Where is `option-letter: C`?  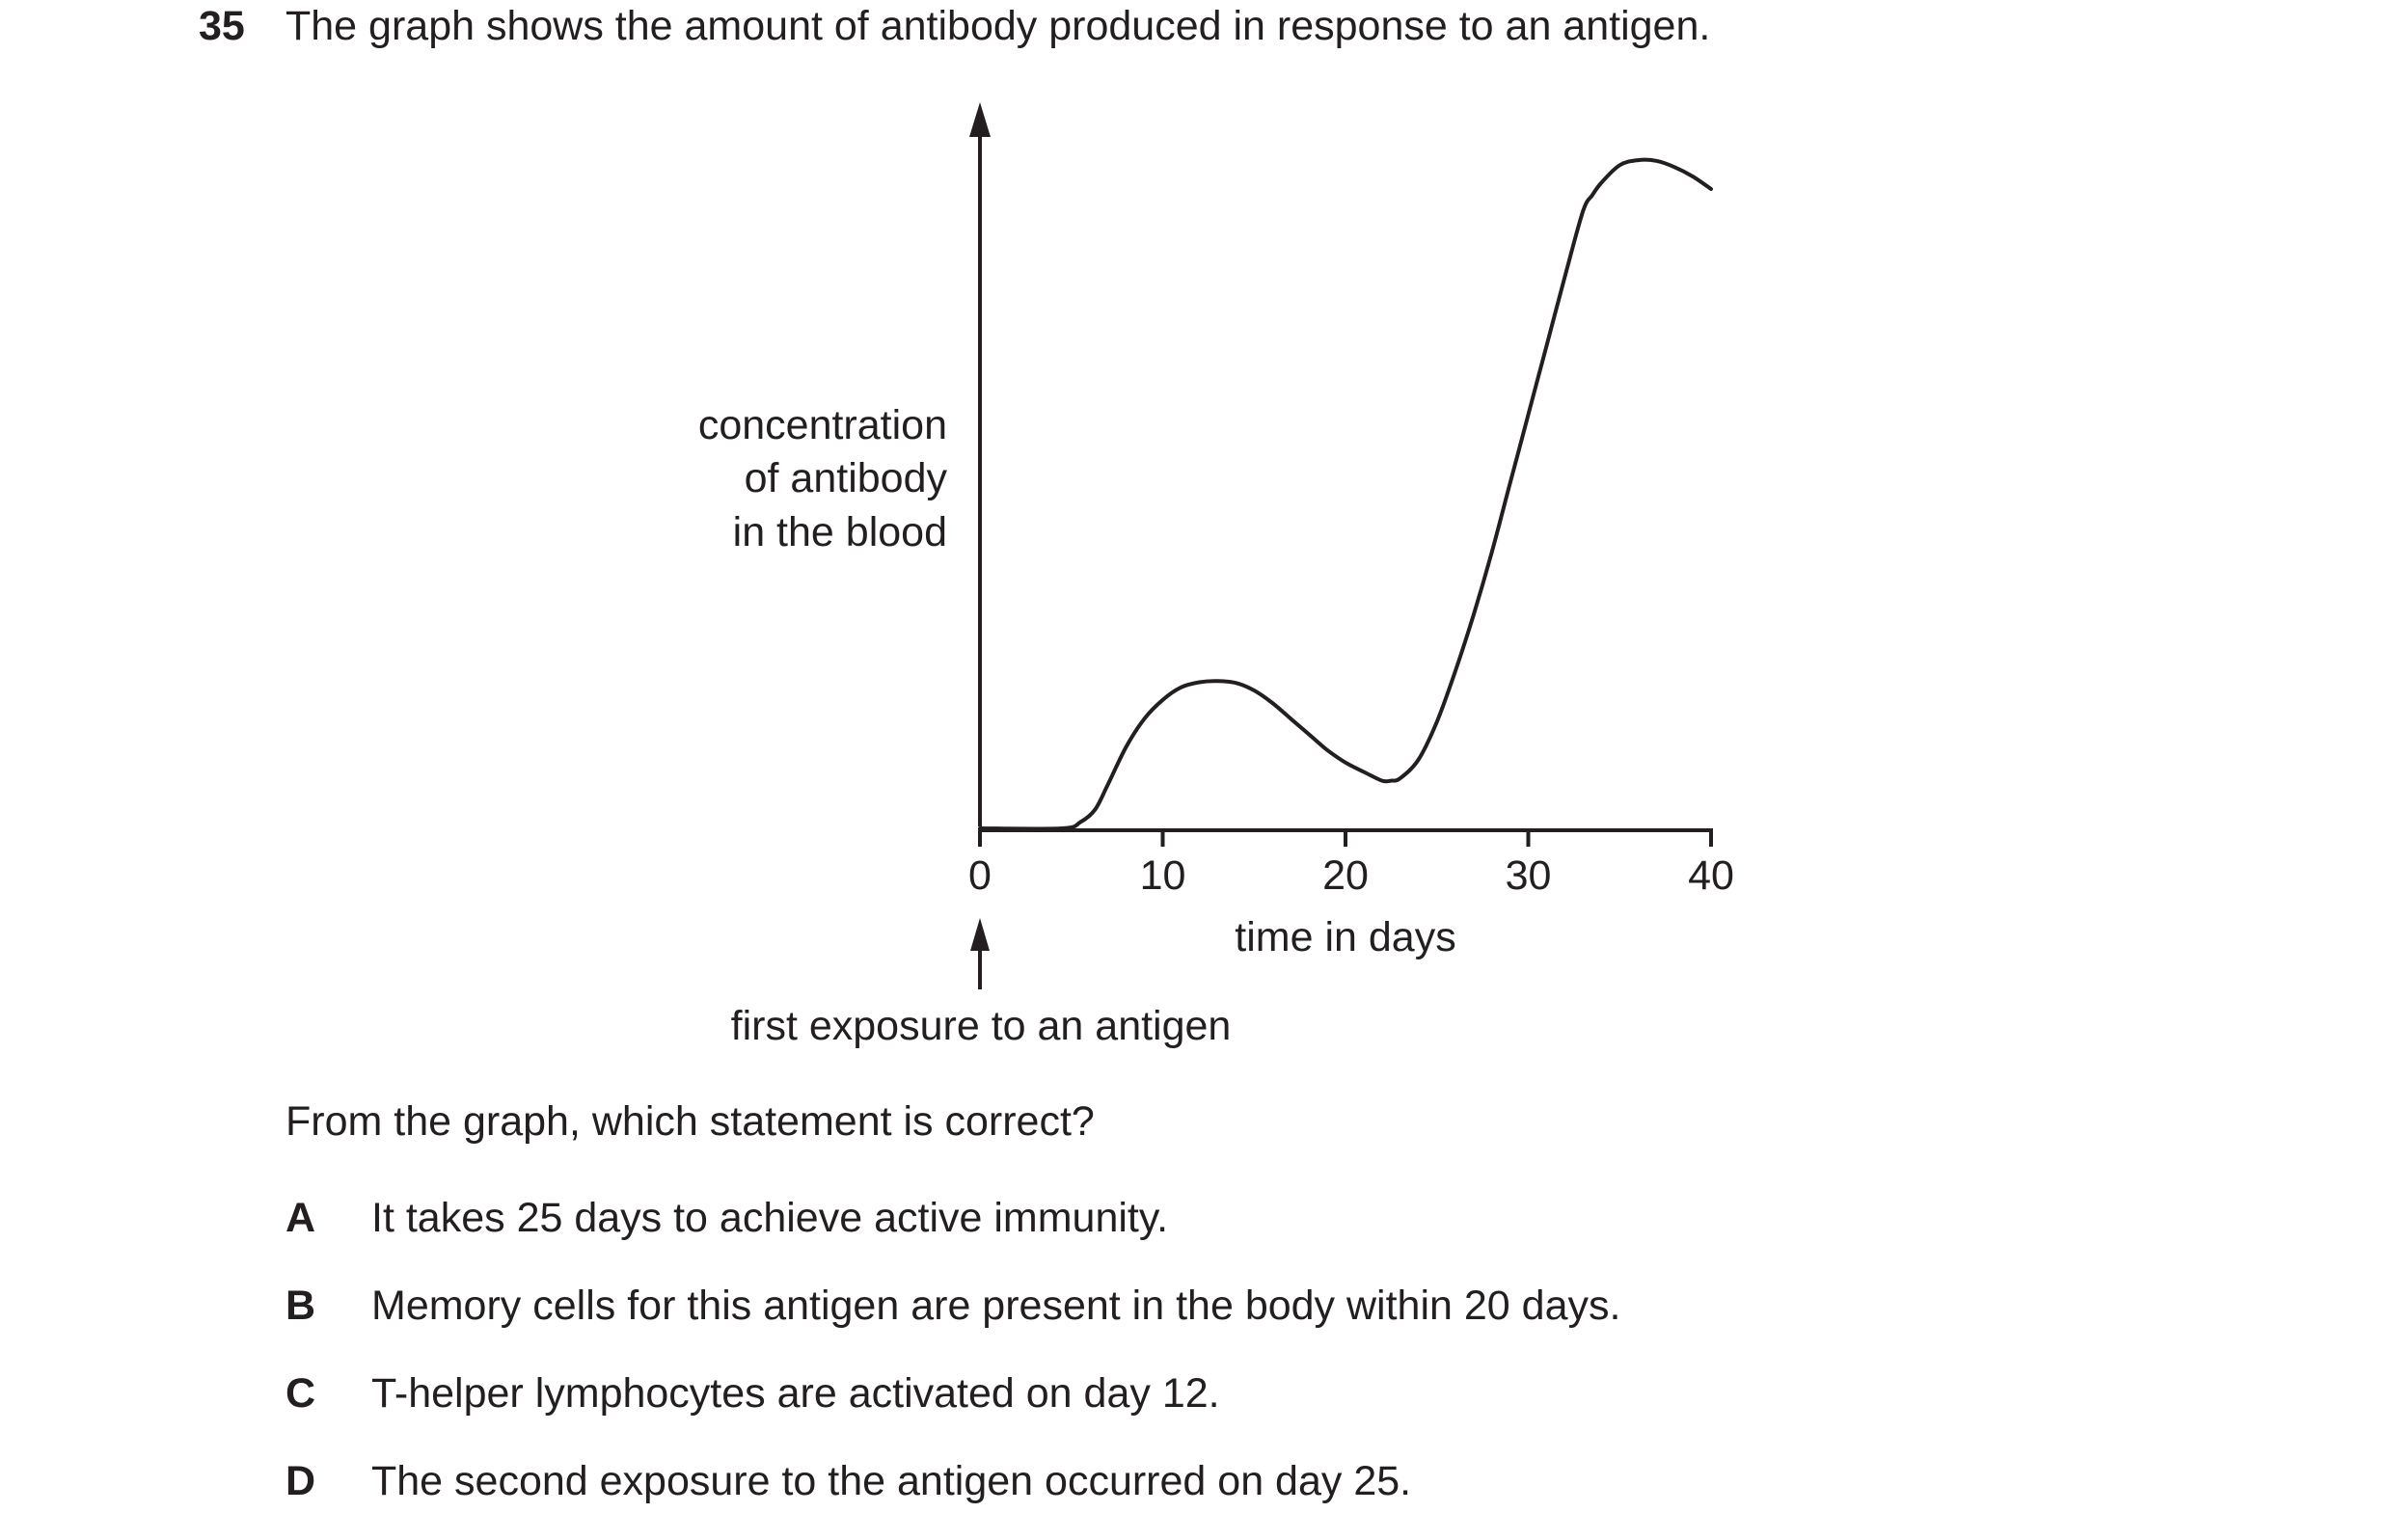
option-letter: C is located at coordinates (300, 1393).